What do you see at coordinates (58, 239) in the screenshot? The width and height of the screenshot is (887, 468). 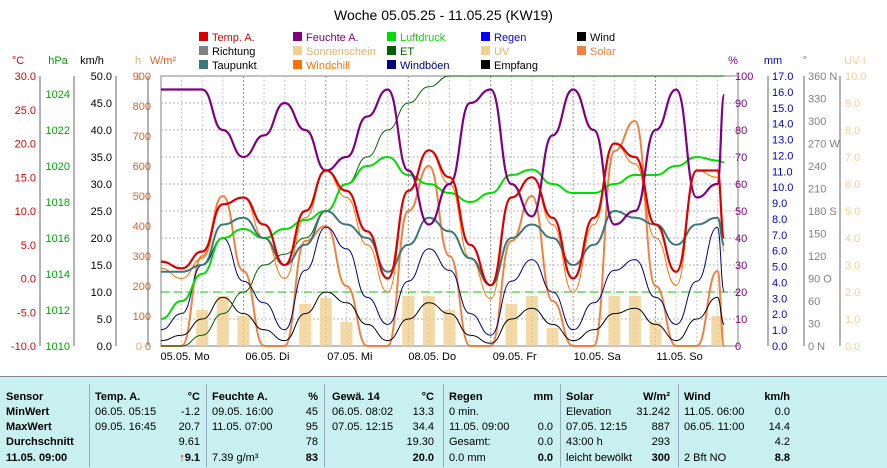 I see `tick-pressure: 1016` at bounding box center [58, 239].